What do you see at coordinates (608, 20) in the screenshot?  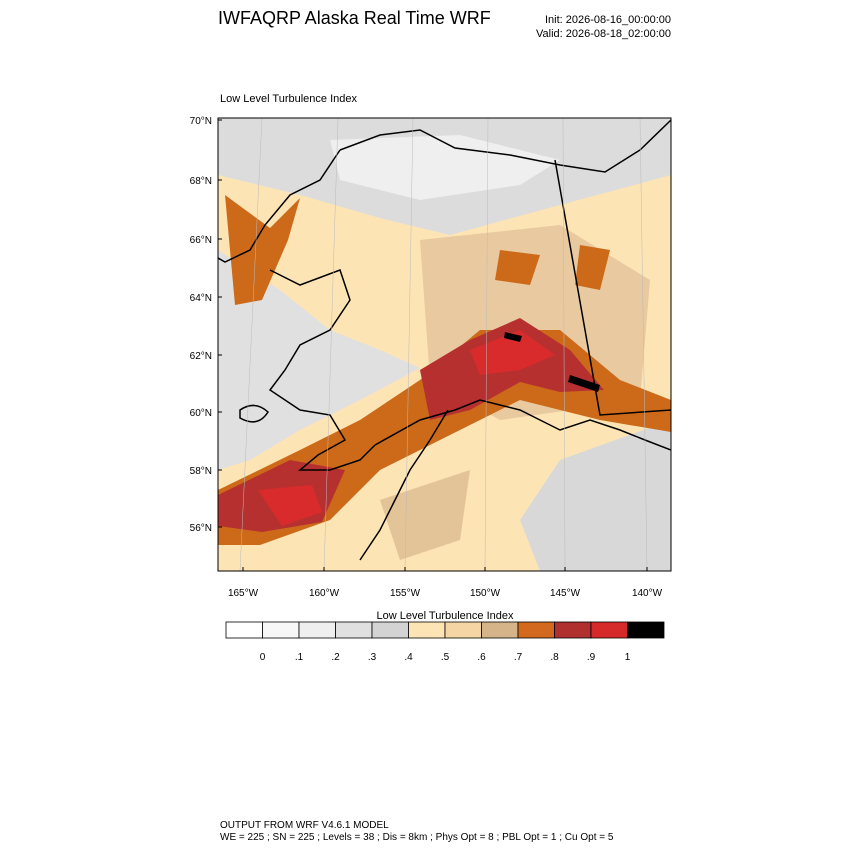 I see `init-time: Init: 2026-08-16_00:00:00` at bounding box center [608, 20].